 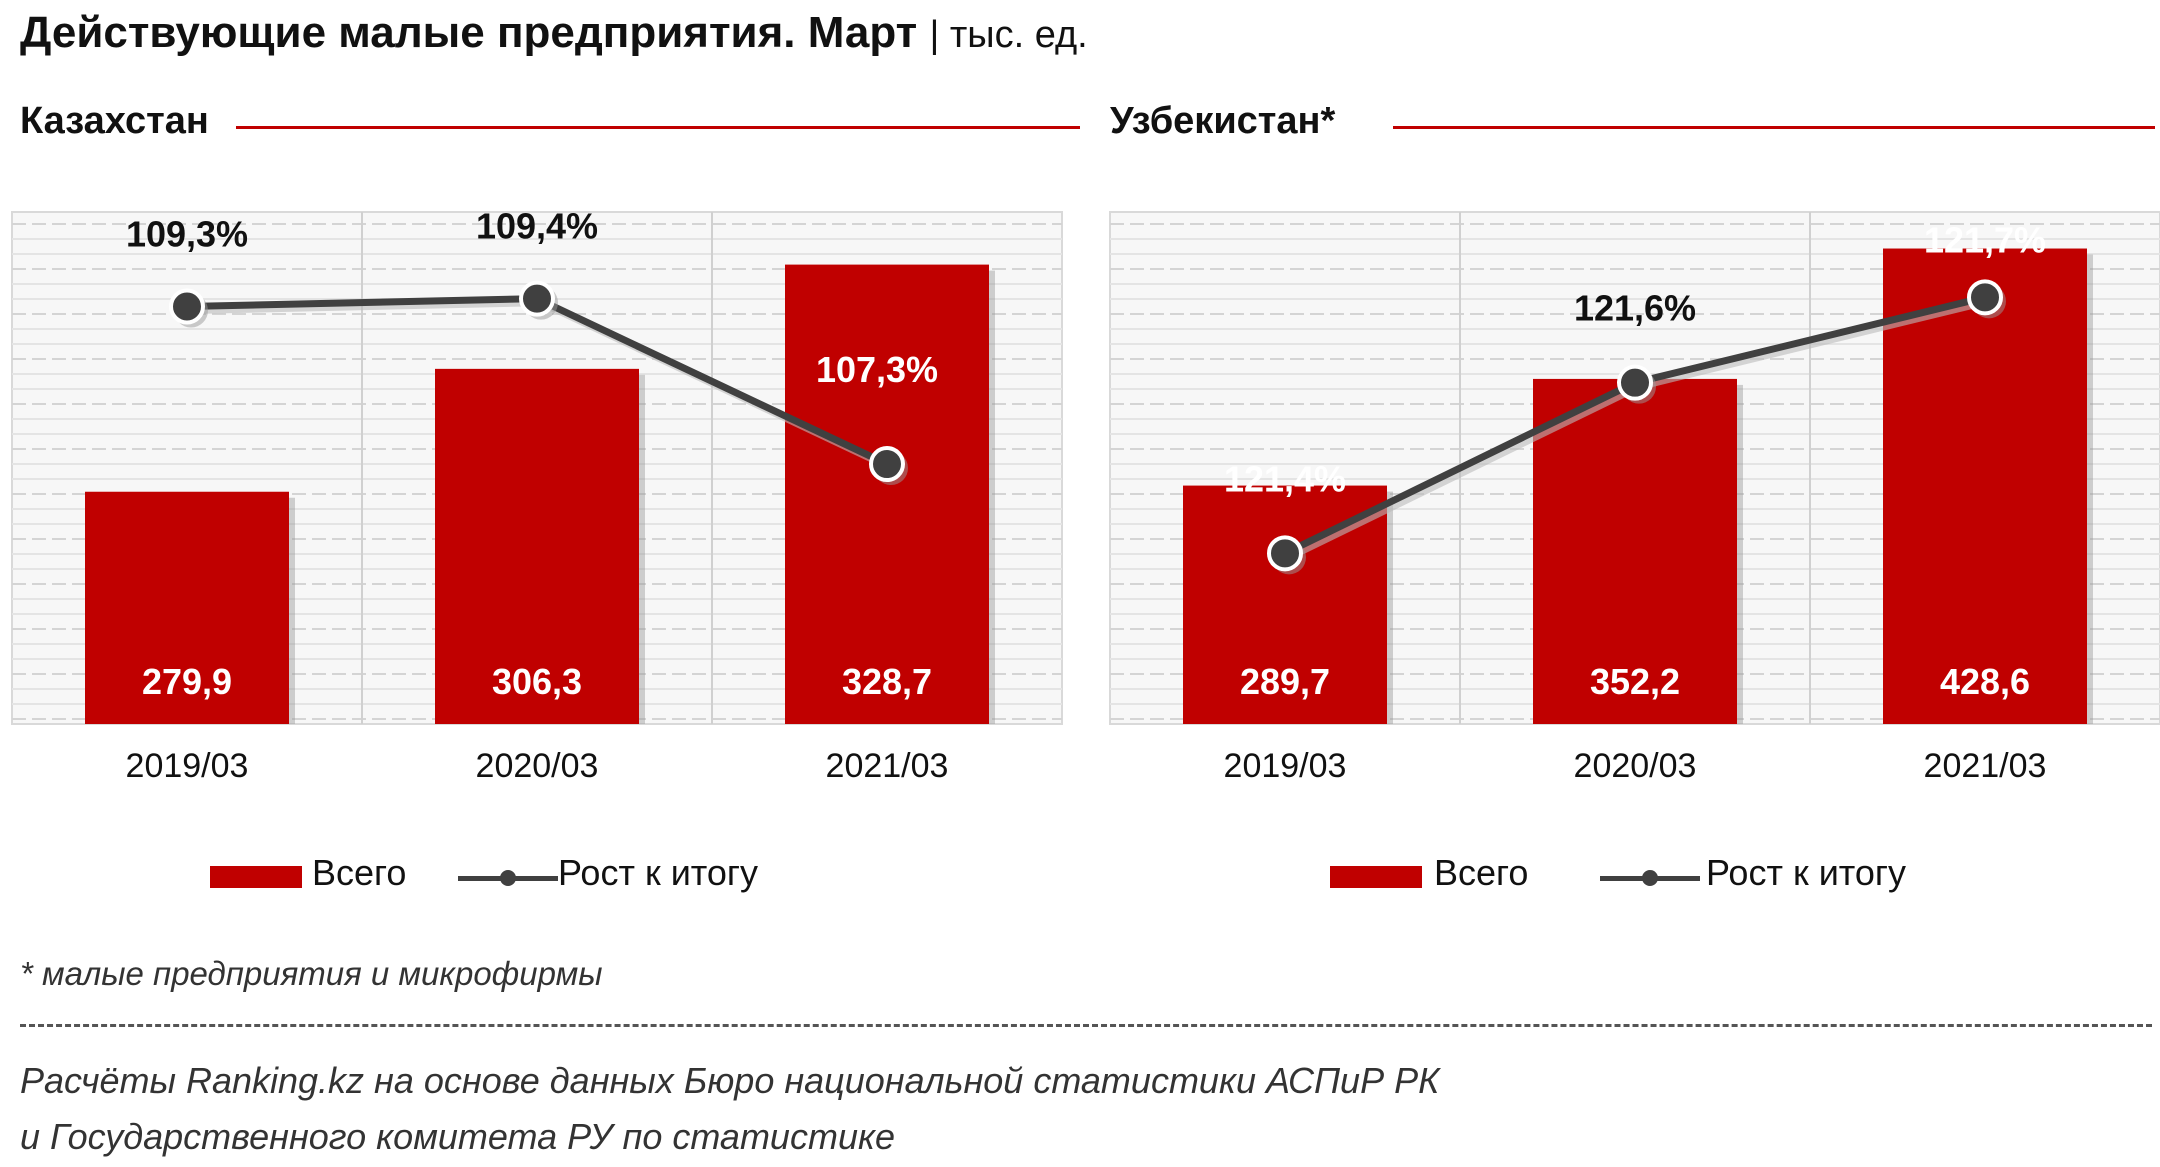 I want to click on bar-value-label: 279,9, so click(x=187, y=681).